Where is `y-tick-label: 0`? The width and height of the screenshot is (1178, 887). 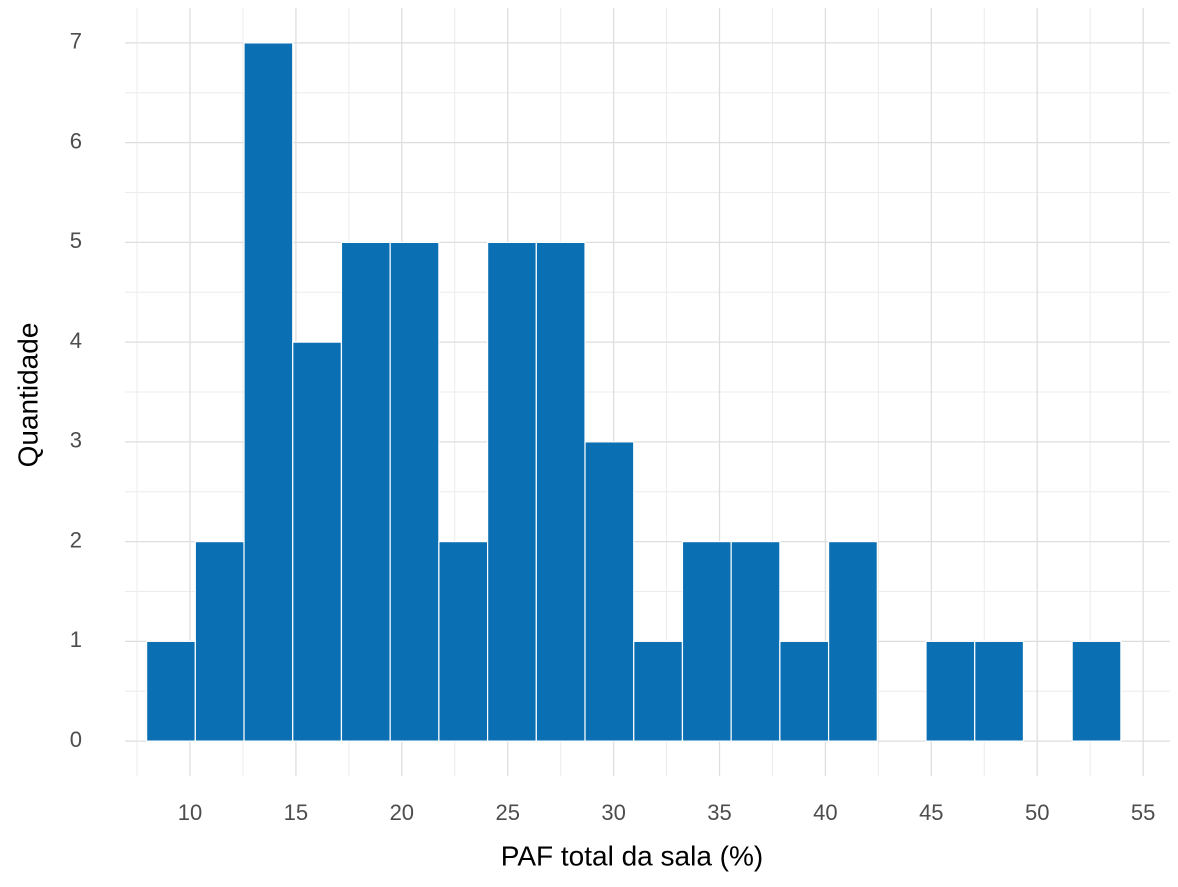 y-tick-label: 0 is located at coordinates (76, 739).